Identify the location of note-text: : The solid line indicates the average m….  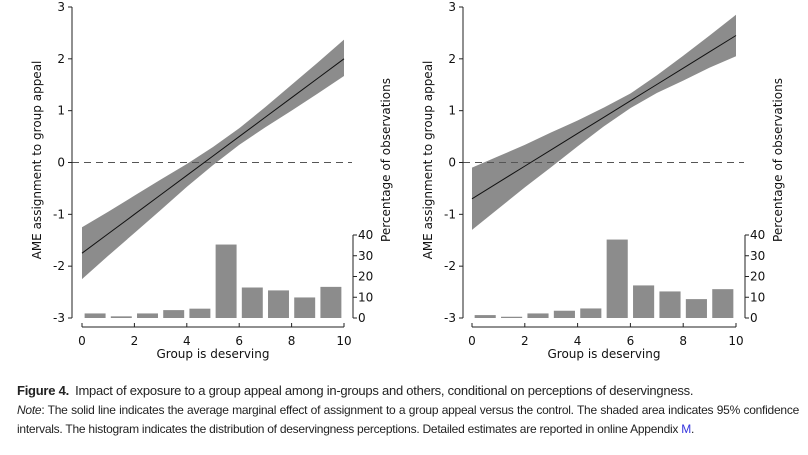
(408, 419).